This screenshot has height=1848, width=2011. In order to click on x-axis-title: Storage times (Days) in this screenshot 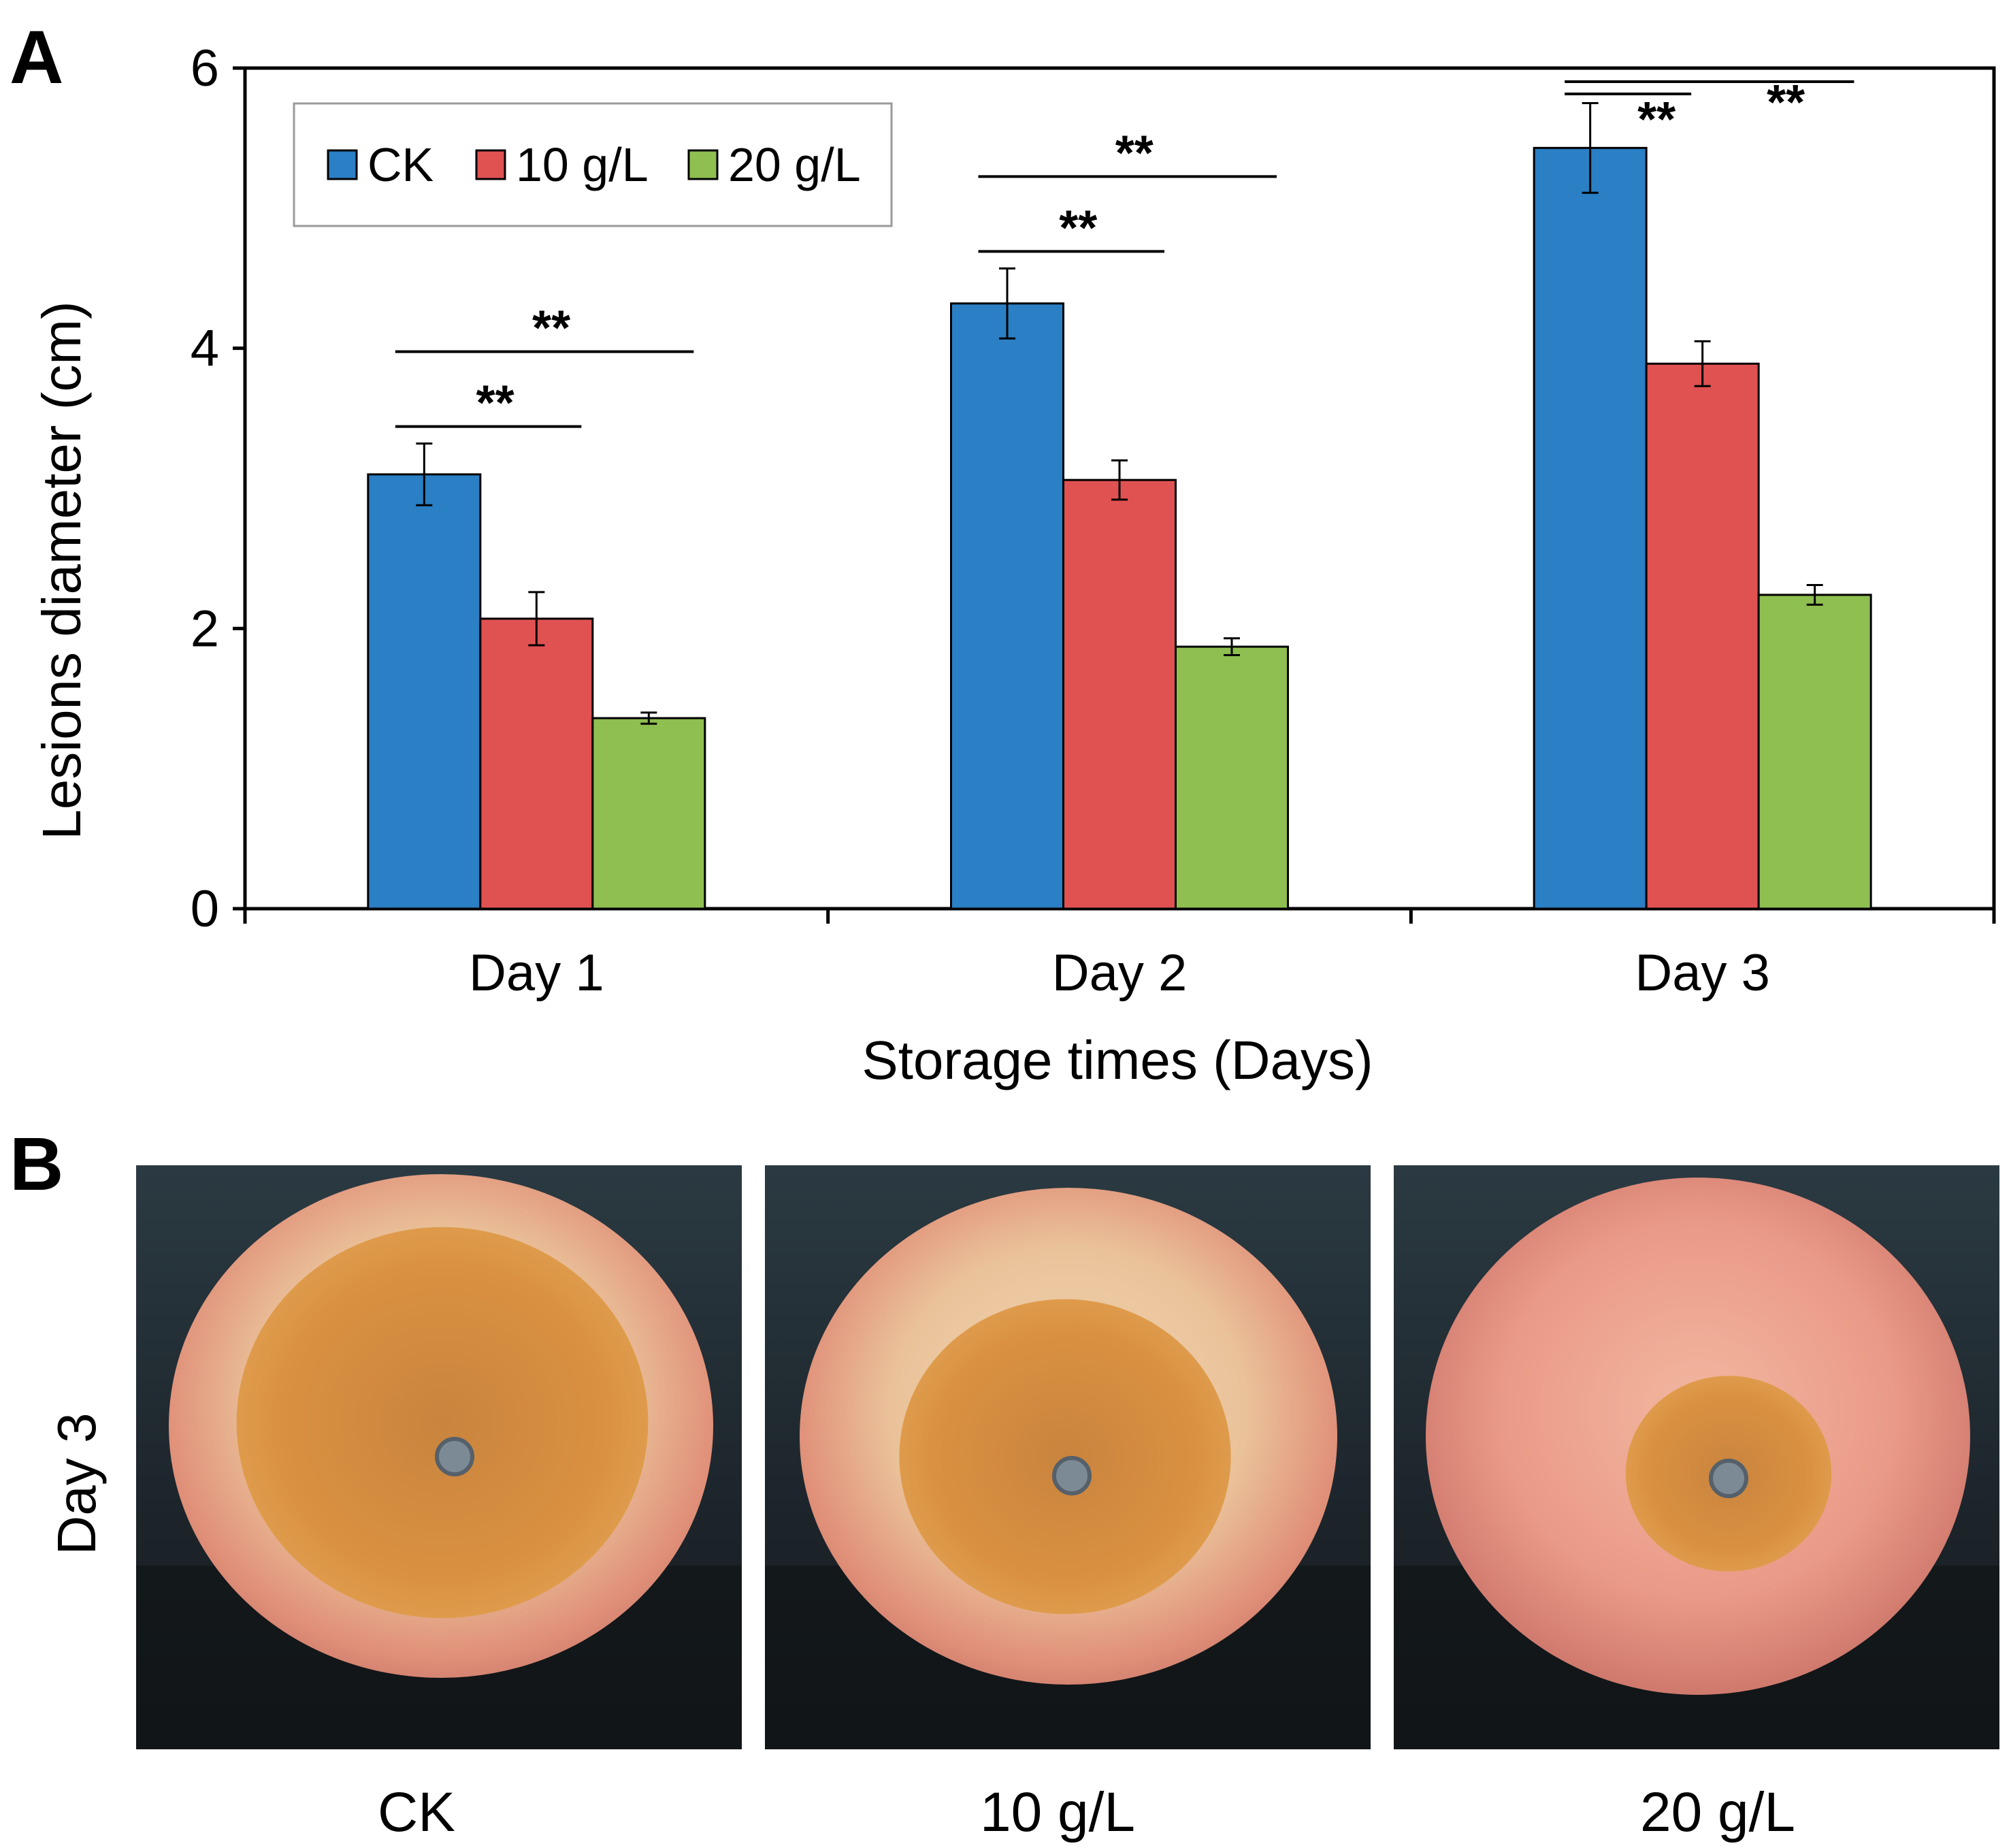, I will do `click(1117, 1060)`.